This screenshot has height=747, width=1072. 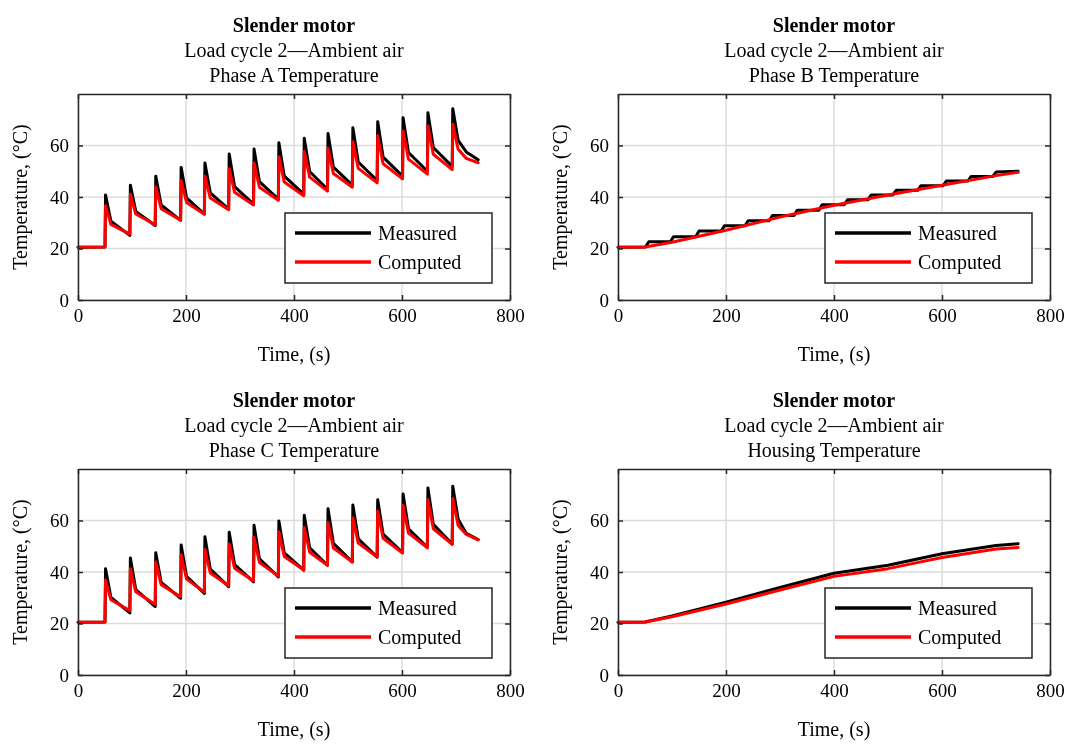 What do you see at coordinates (294, 438) in the screenshot?
I see `chart-subtitle: Load cycle 2—Ambient air Phase C Temperature` at bounding box center [294, 438].